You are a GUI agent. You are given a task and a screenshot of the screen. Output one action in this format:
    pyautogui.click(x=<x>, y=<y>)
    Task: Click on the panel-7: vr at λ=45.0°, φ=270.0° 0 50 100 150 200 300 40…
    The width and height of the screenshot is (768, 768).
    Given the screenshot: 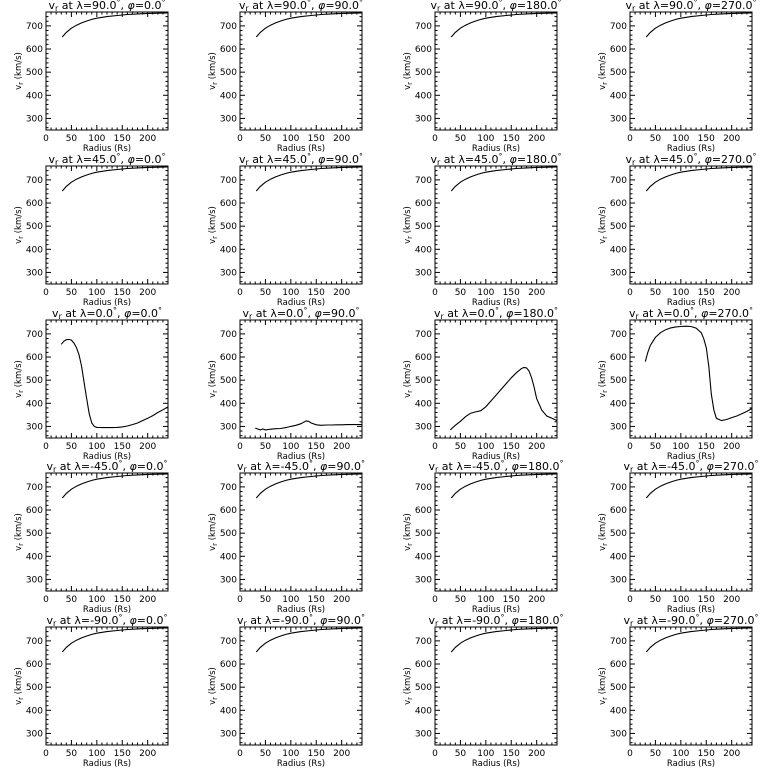 What is the action you would take?
    pyautogui.click(x=677, y=230)
    